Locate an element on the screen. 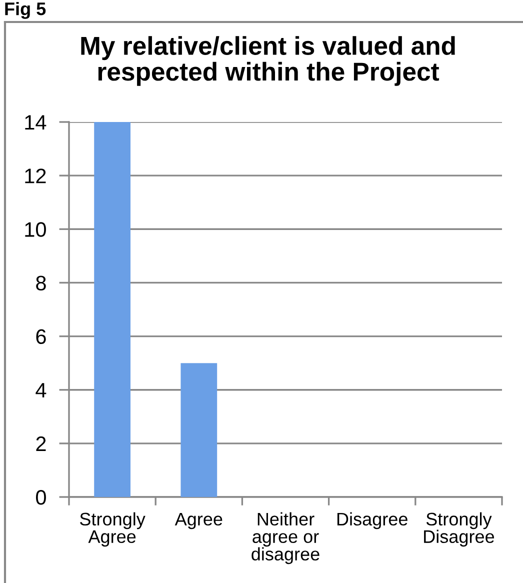  y-tick-label: 10 is located at coordinates (35, 229).